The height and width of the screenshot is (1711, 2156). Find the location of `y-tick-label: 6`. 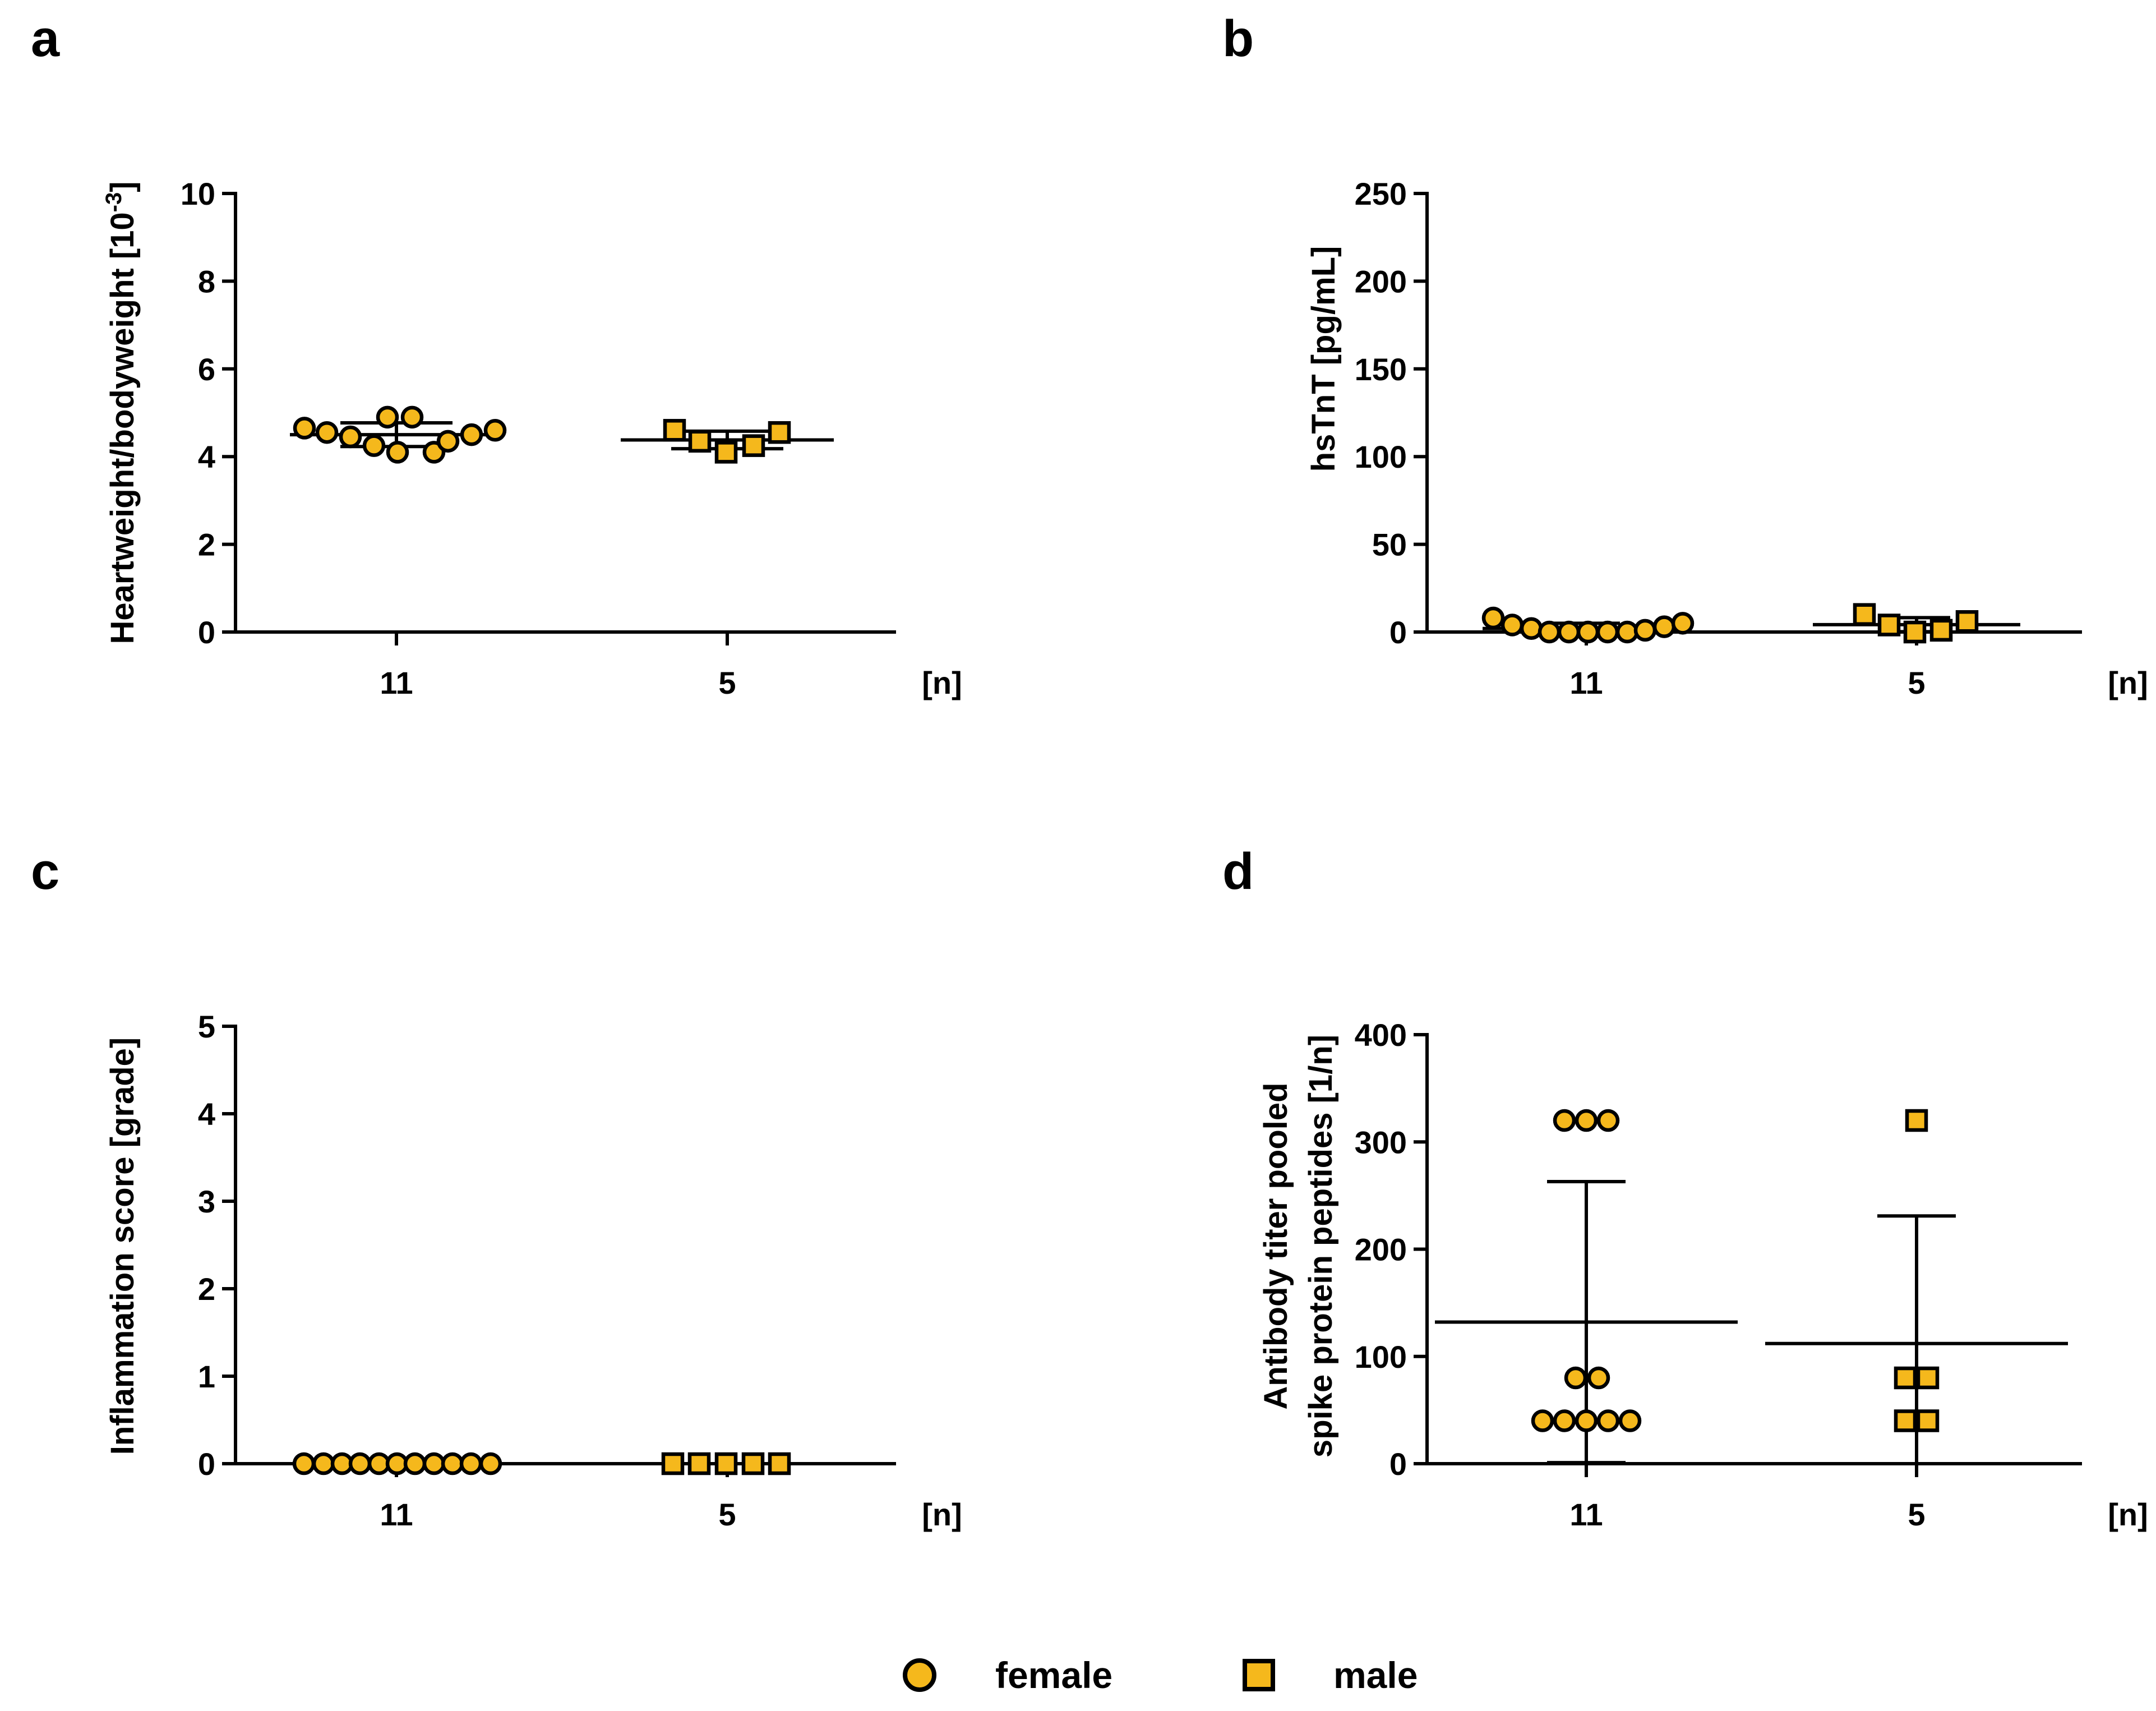

y-tick-label: 6 is located at coordinates (206, 369).